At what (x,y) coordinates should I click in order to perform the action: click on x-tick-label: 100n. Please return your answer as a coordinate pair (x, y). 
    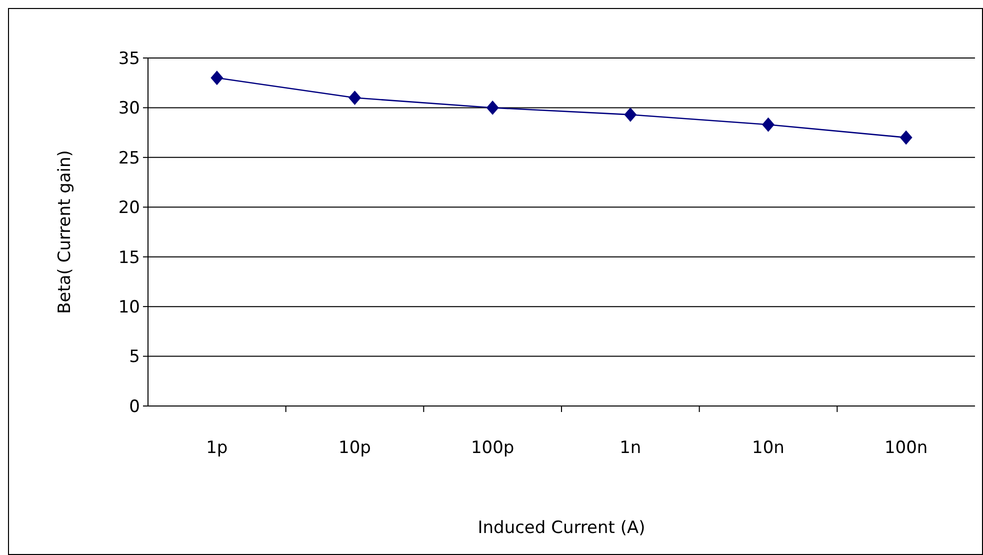
    Looking at the image, I should click on (906, 448).